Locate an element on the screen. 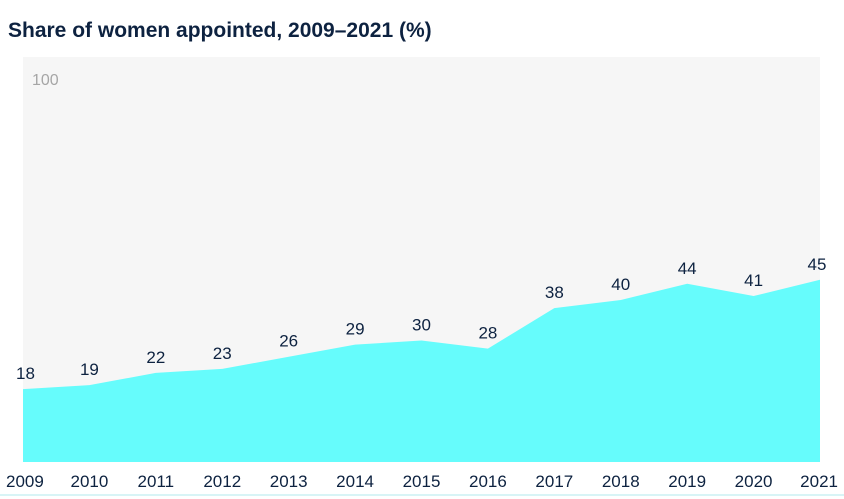  data-label-2009: 18 is located at coordinates (25, 373).